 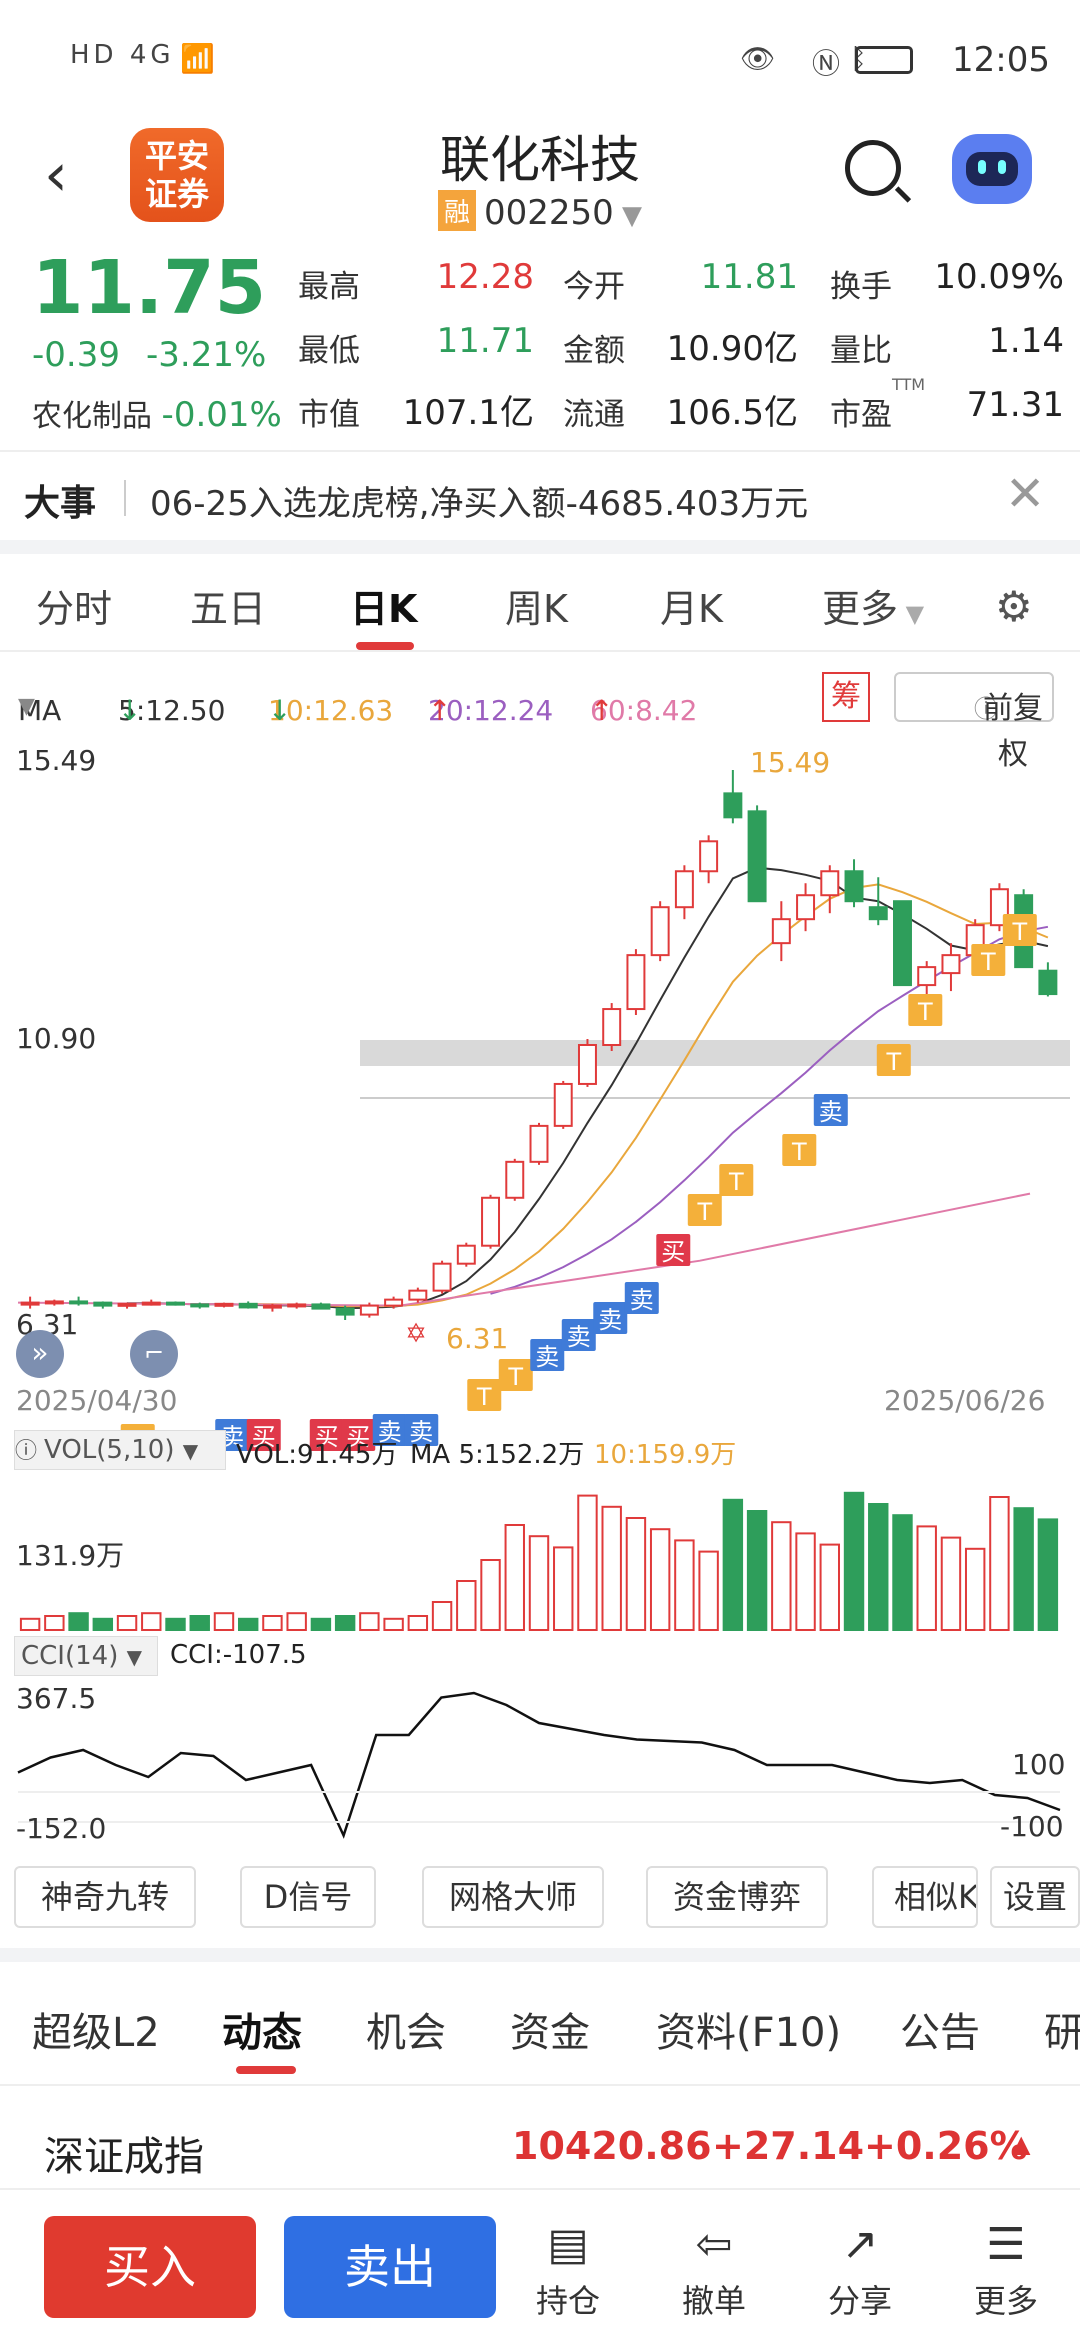 What do you see at coordinates (1014, 606) in the screenshot?
I see `gear-icon: ⚙` at bounding box center [1014, 606].